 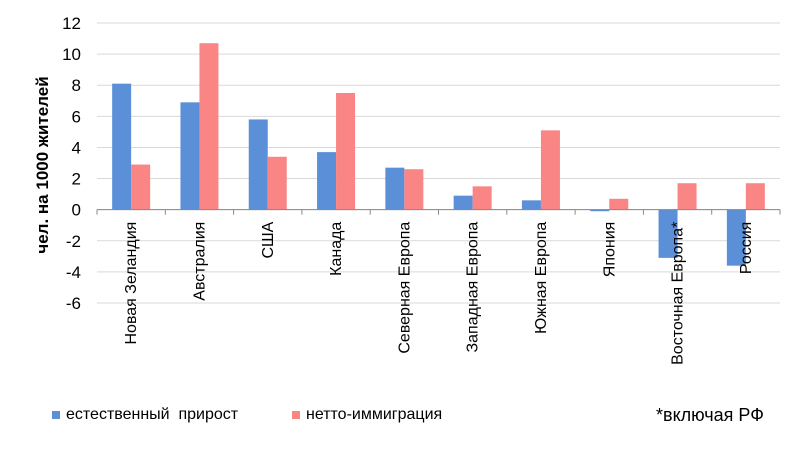 What do you see at coordinates (131, 283) in the screenshot?
I see `category-label: Новая Зеландия` at bounding box center [131, 283].